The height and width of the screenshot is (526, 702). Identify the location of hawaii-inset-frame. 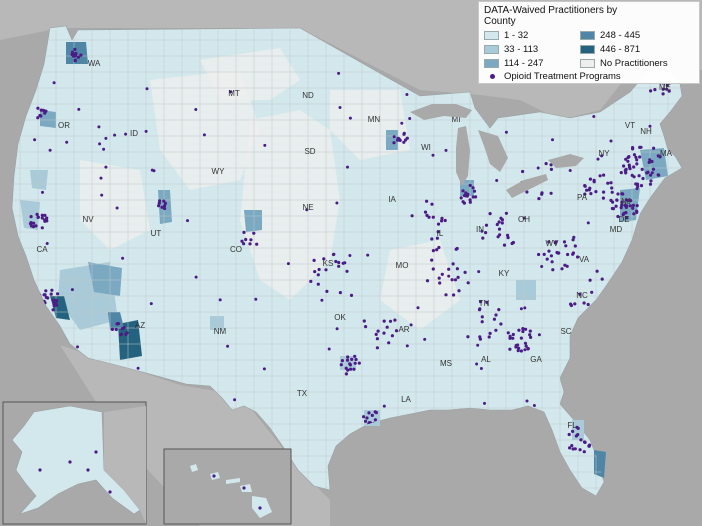
(227, 486).